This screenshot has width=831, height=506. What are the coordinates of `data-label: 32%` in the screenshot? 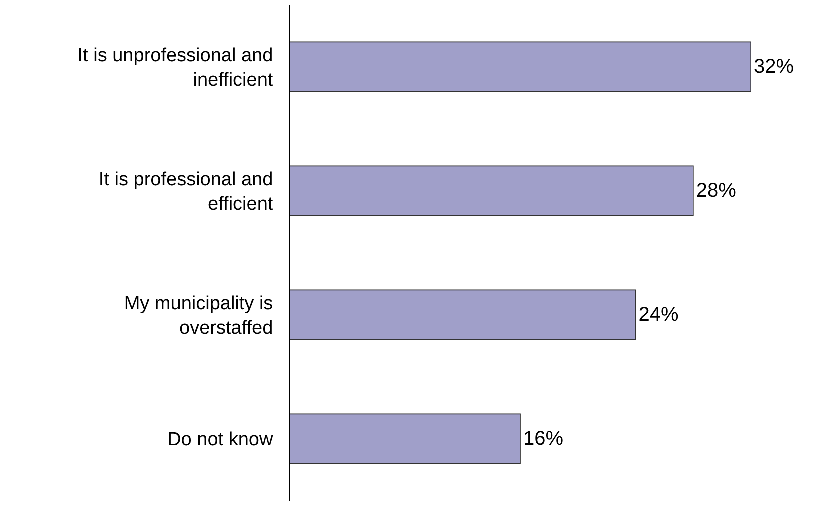 It's located at (774, 67).